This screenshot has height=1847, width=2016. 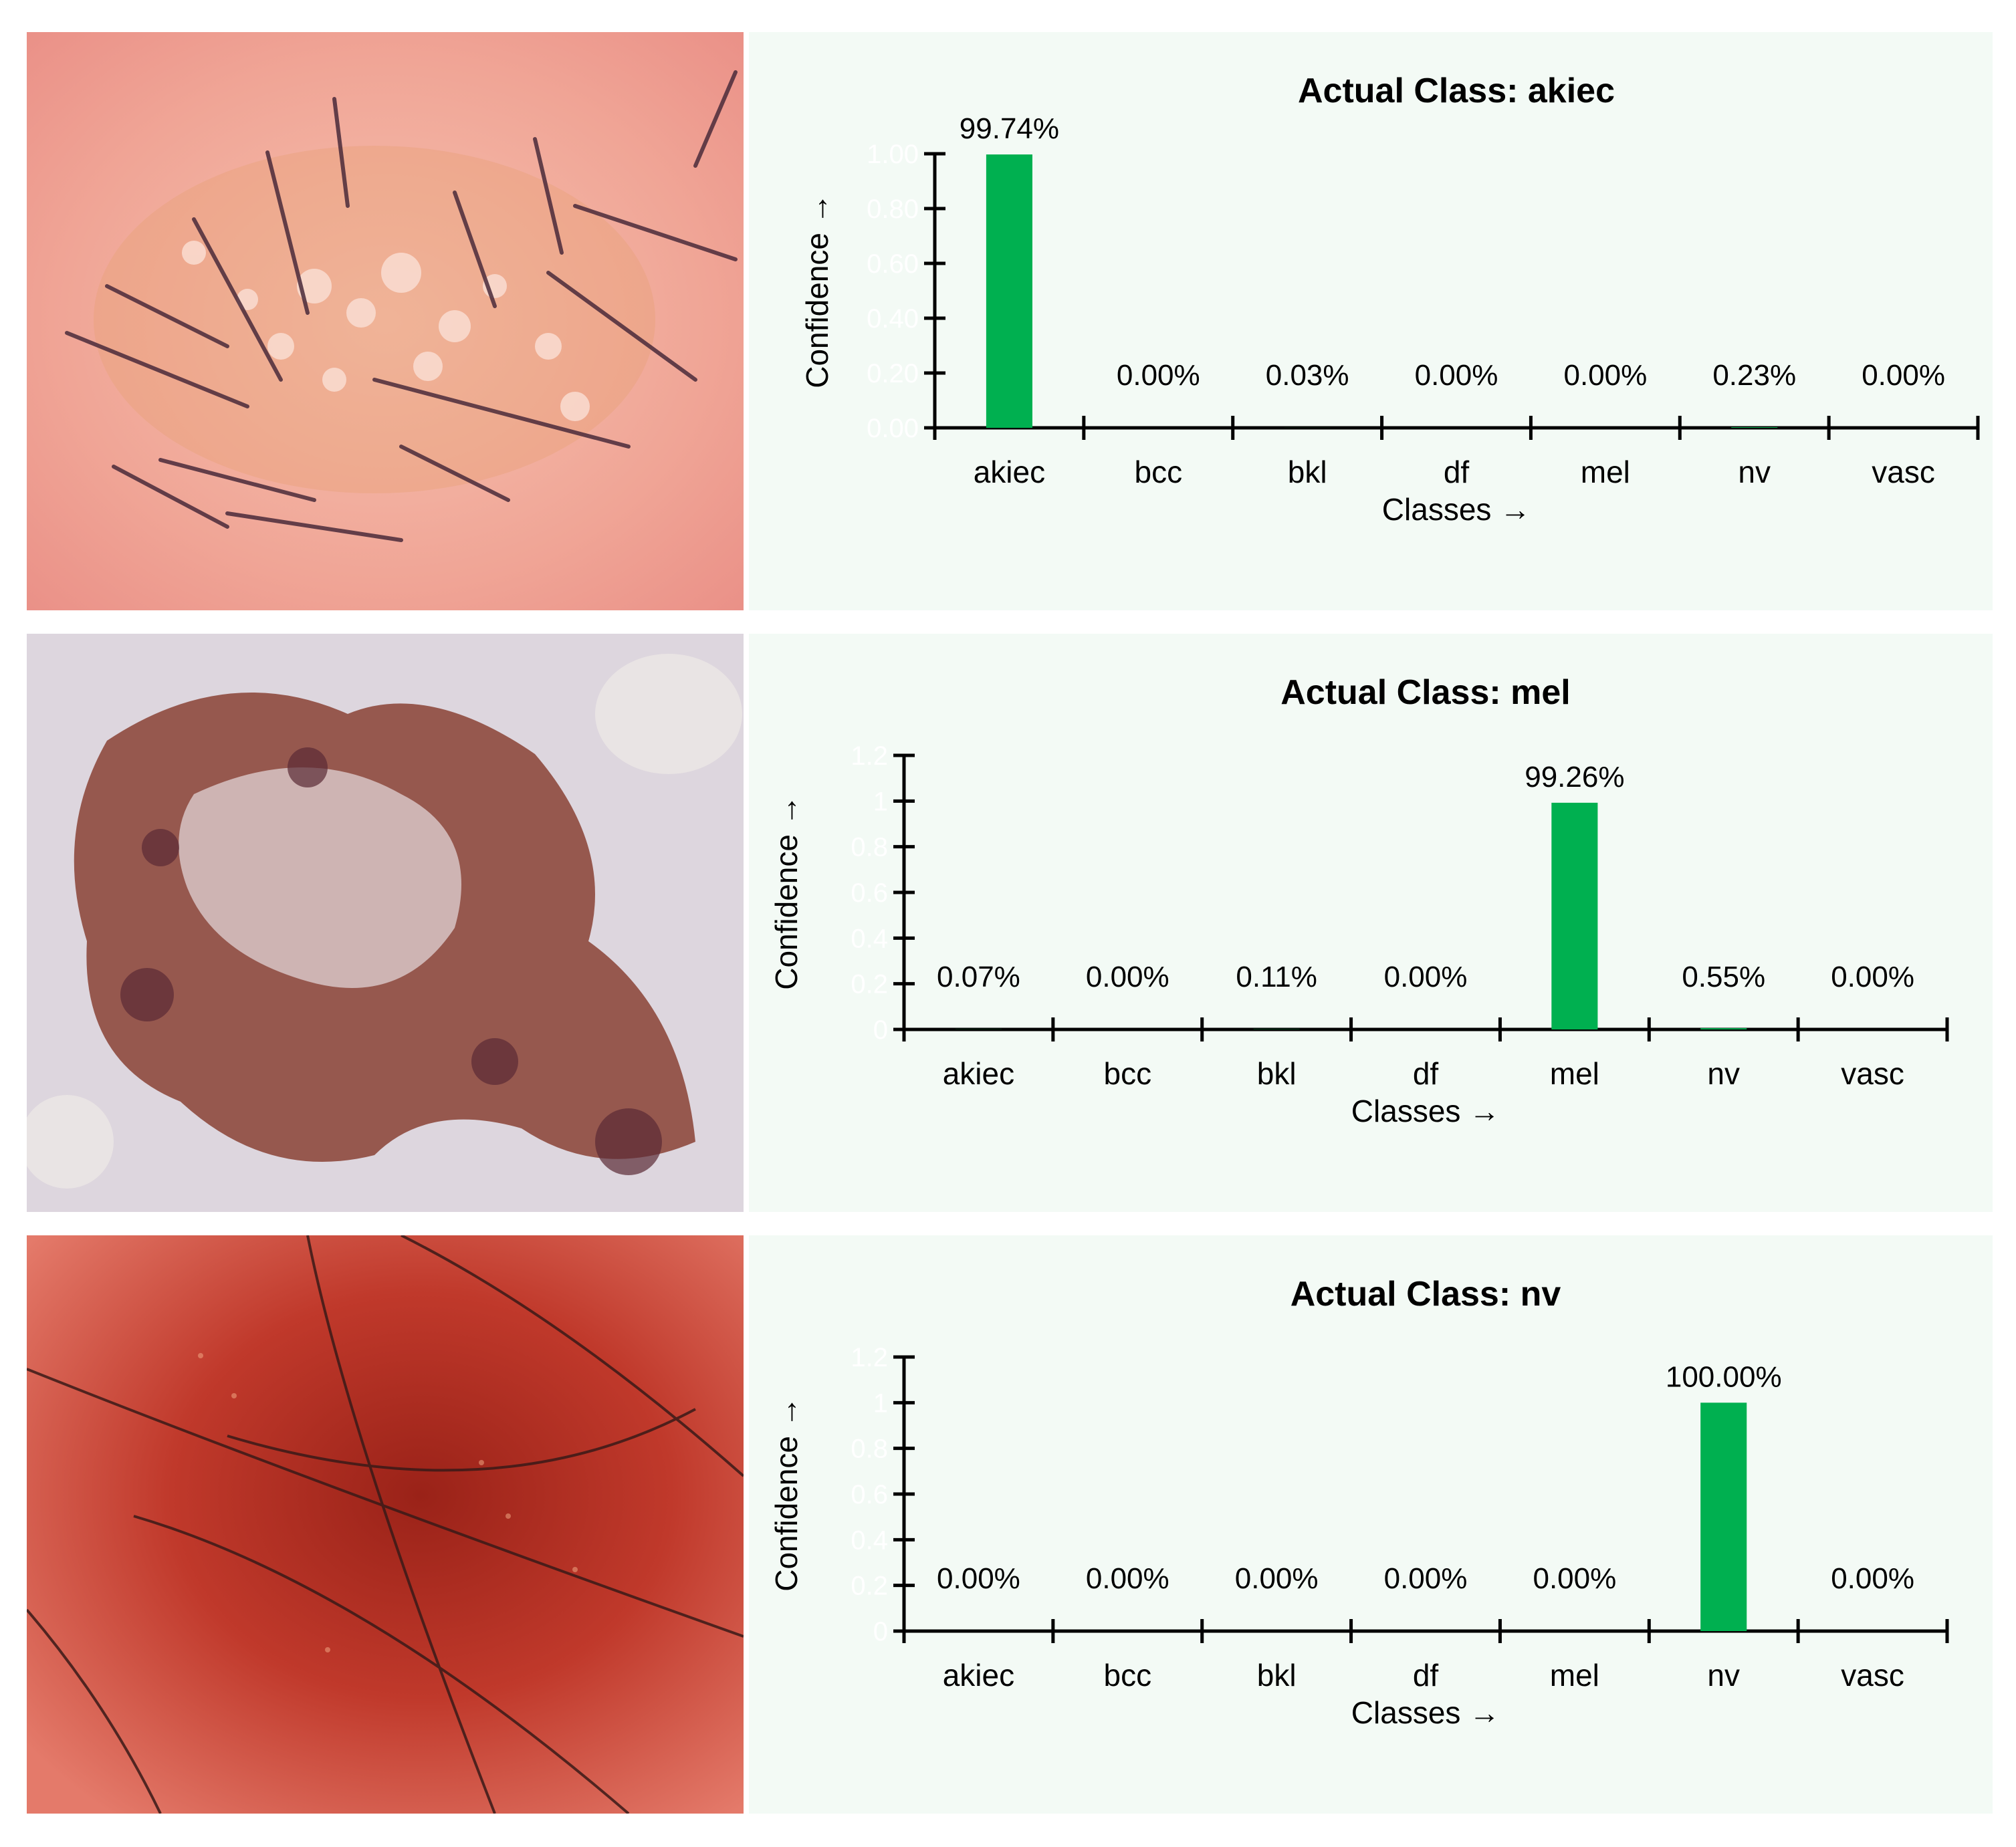 What do you see at coordinates (1009, 291) in the screenshot?
I see `bar-akiec` at bounding box center [1009, 291].